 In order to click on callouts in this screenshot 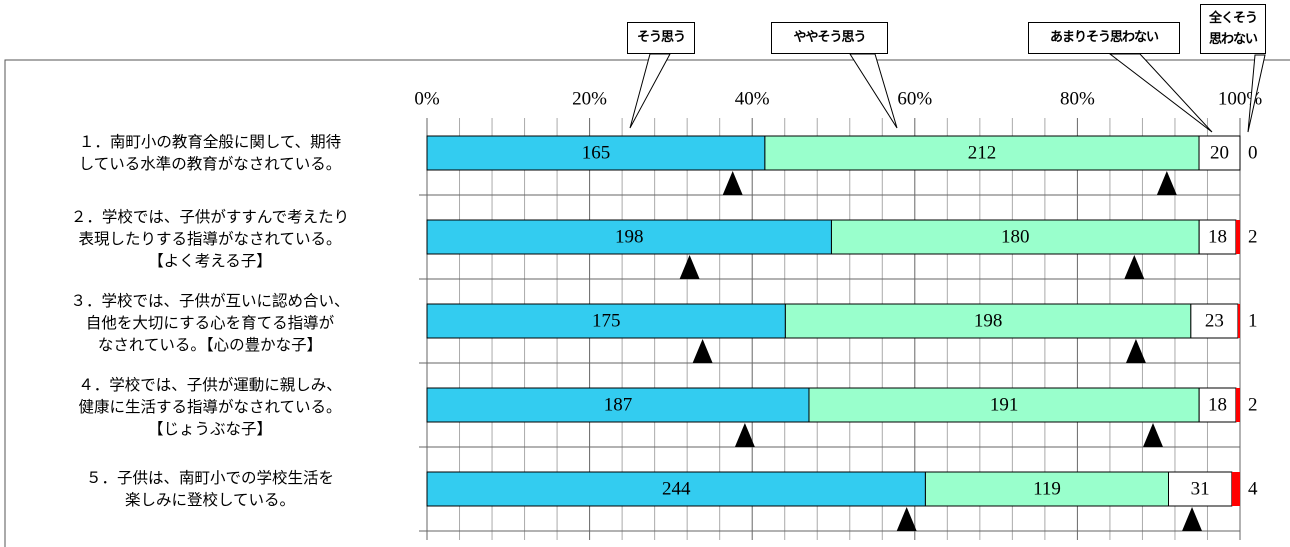, I will do `click(947, 93)`.